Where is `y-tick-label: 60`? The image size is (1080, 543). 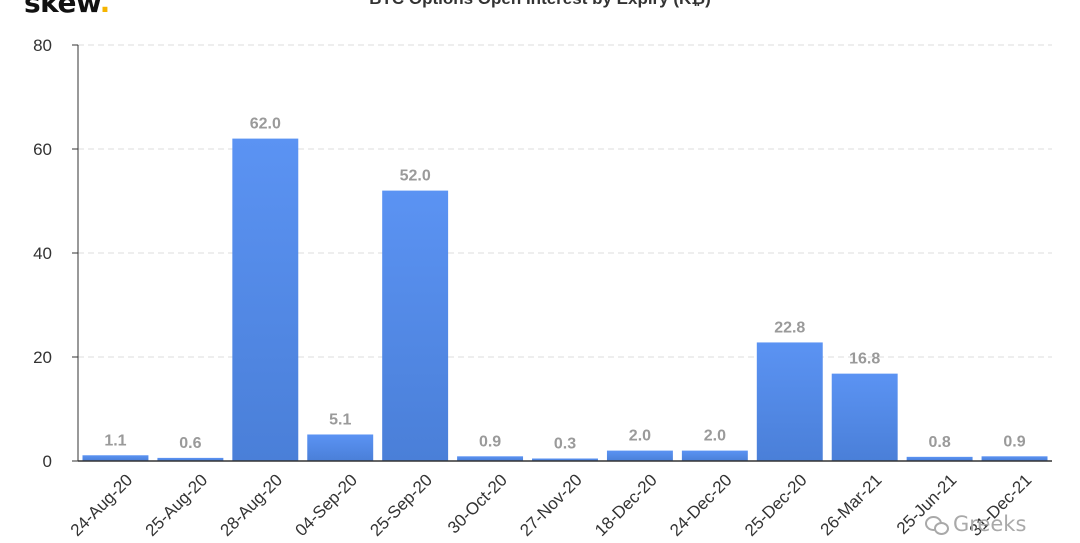 y-tick-label: 60 is located at coordinates (42, 149).